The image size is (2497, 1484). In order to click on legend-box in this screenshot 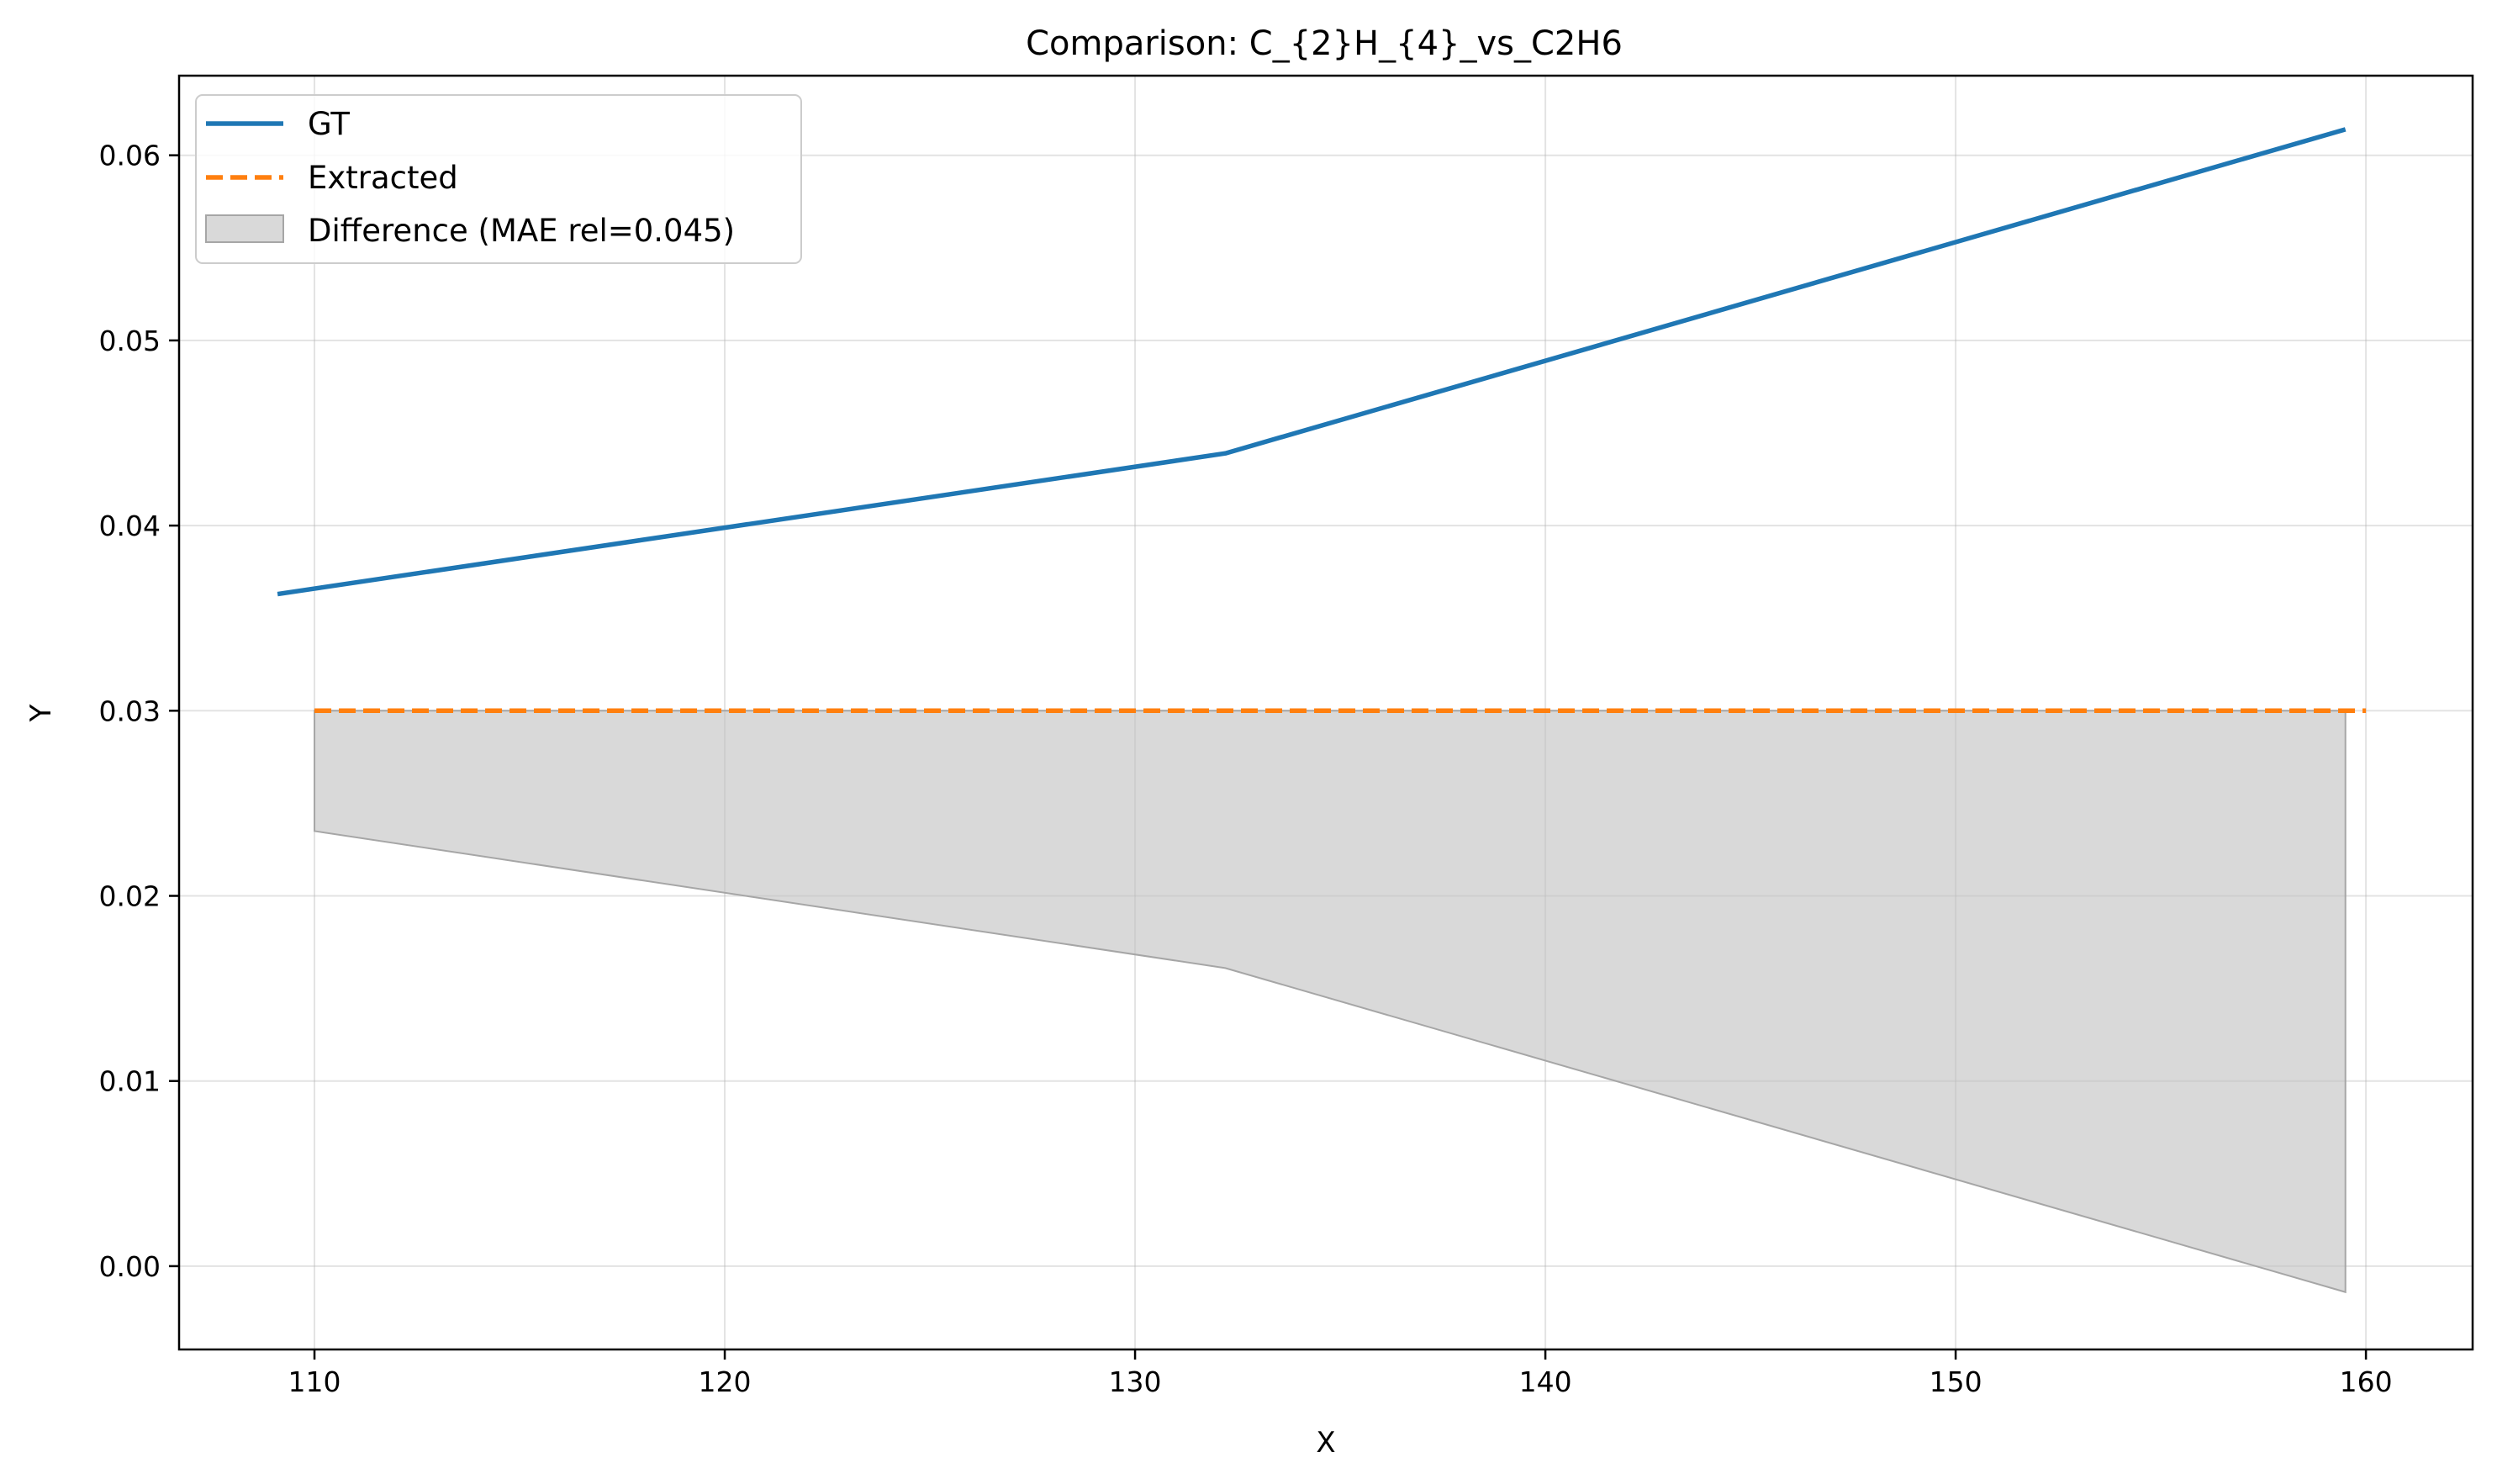, I will do `click(499, 179)`.